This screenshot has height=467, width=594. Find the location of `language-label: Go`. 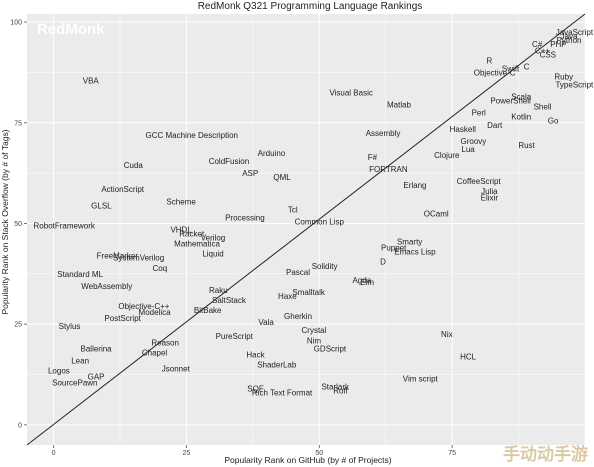

language-label: Go is located at coordinates (553, 121).